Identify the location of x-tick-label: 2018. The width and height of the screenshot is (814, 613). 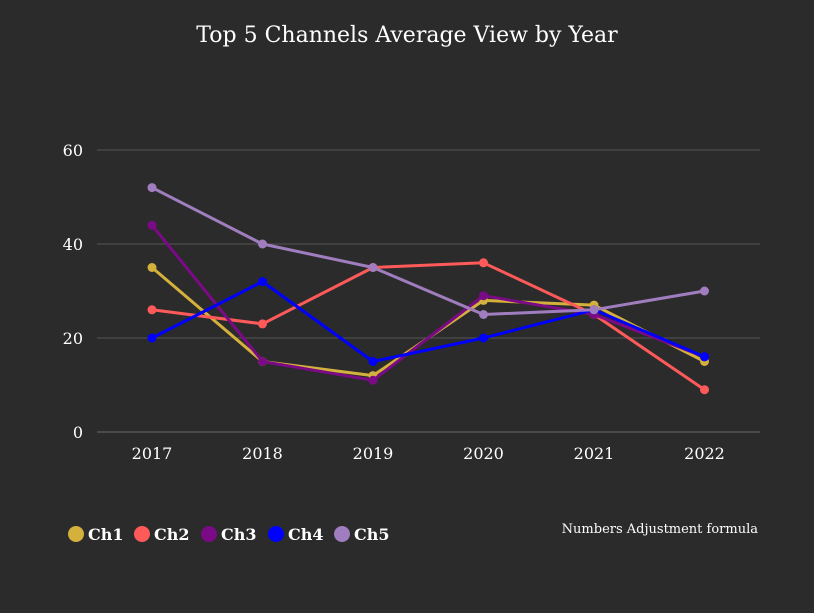
(262, 453).